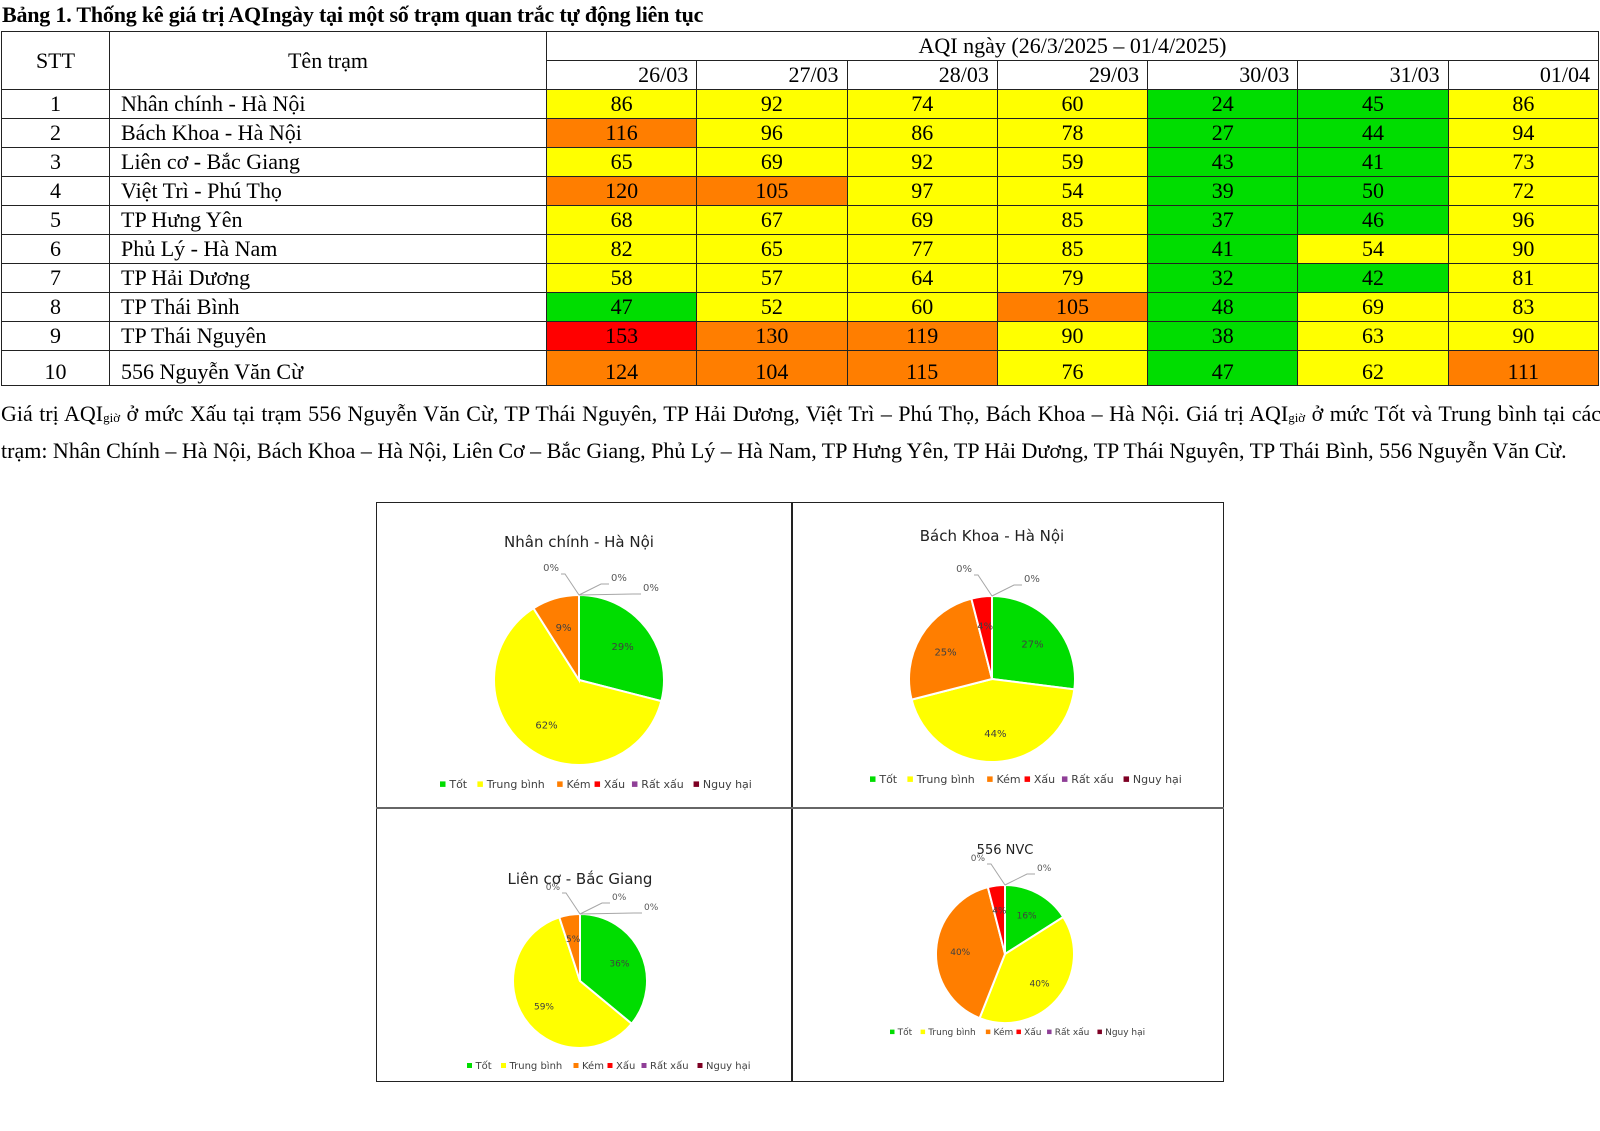 The height and width of the screenshot is (1131, 1600). What do you see at coordinates (728, 1066) in the screenshot?
I see `legend-label: Nguy hại` at bounding box center [728, 1066].